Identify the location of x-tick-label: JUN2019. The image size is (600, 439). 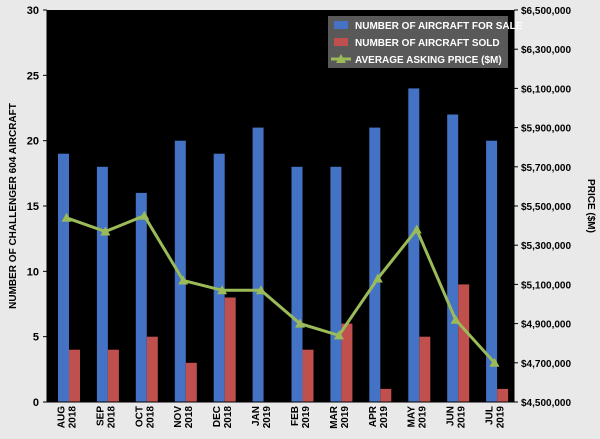
(457, 417).